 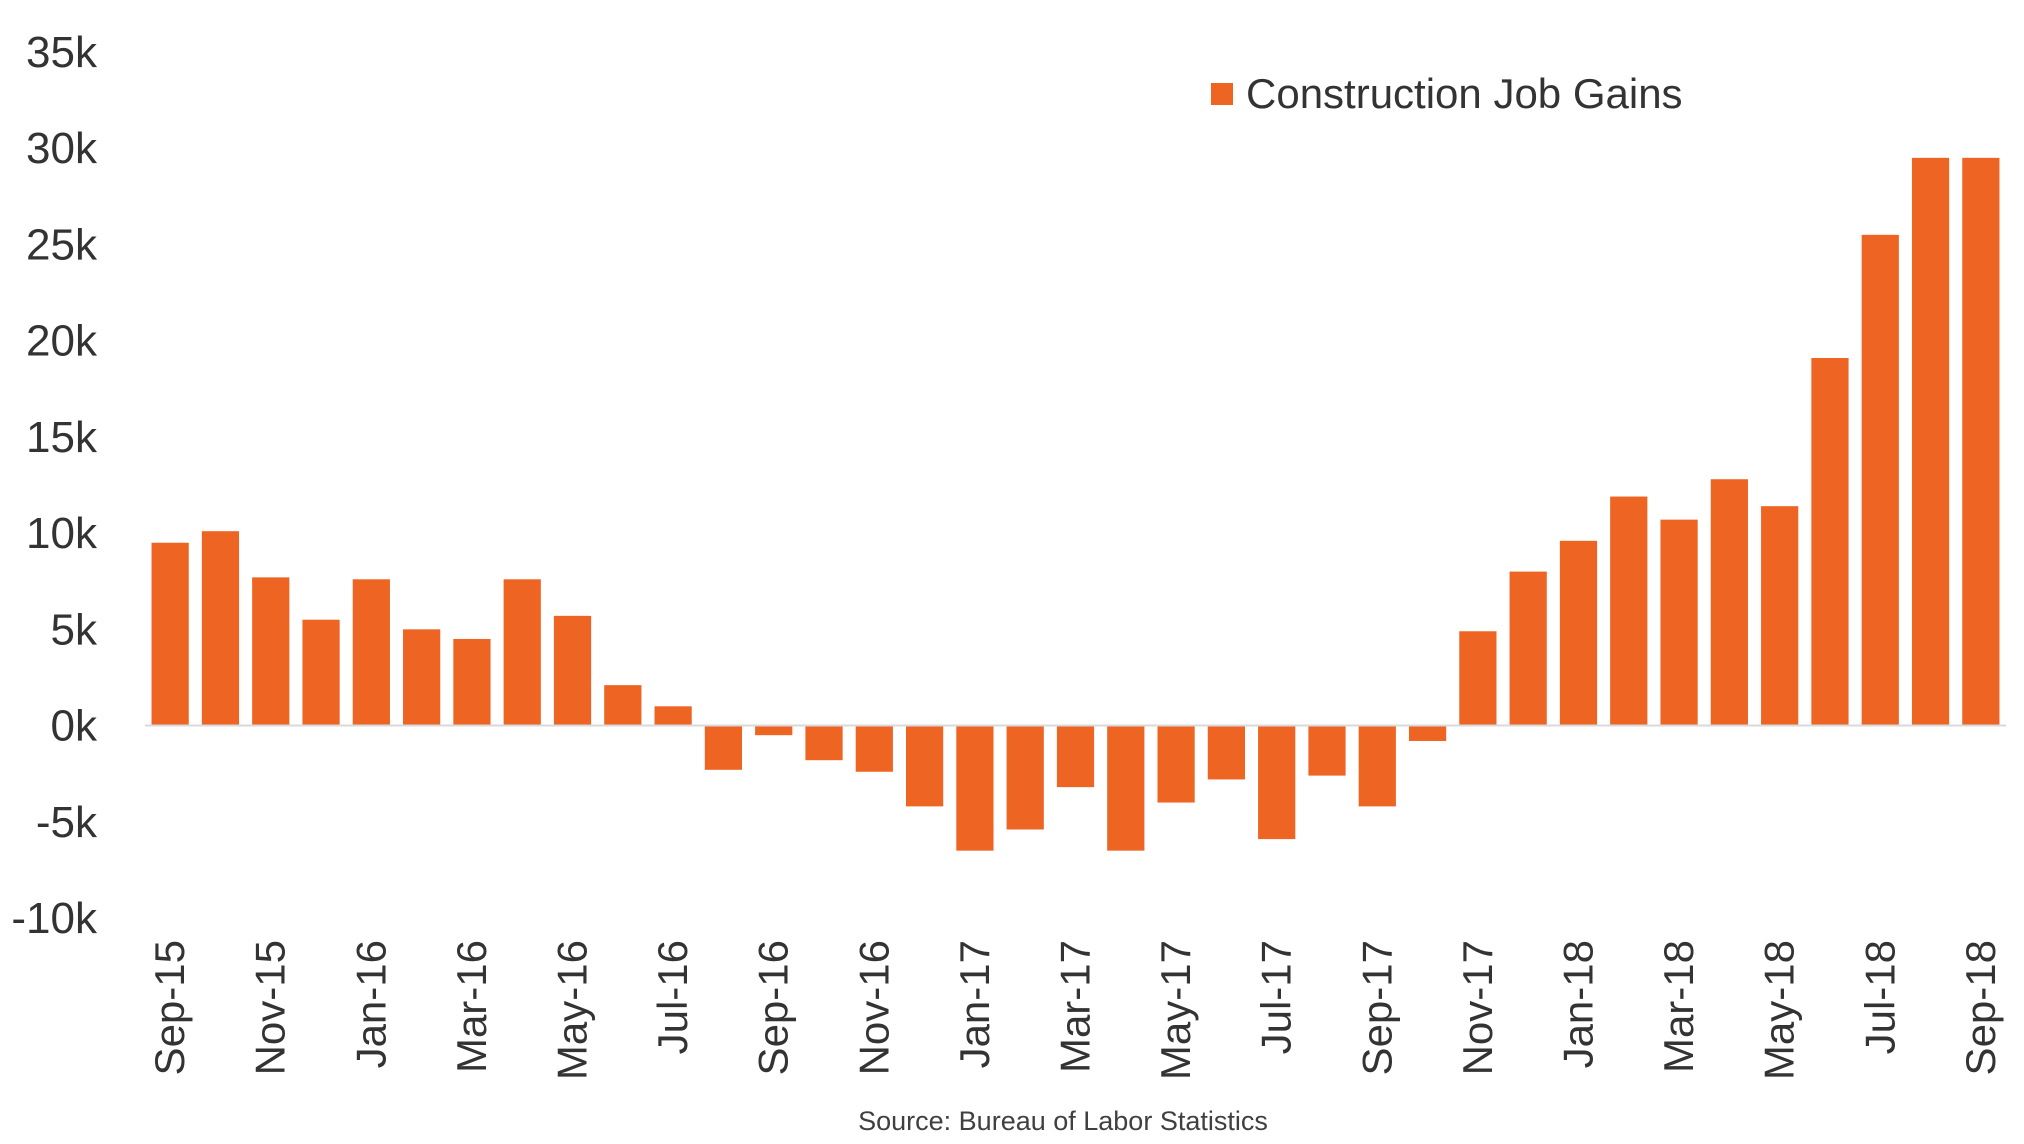 What do you see at coordinates (62, 148) in the screenshot?
I see `y-tick-label: 30k` at bounding box center [62, 148].